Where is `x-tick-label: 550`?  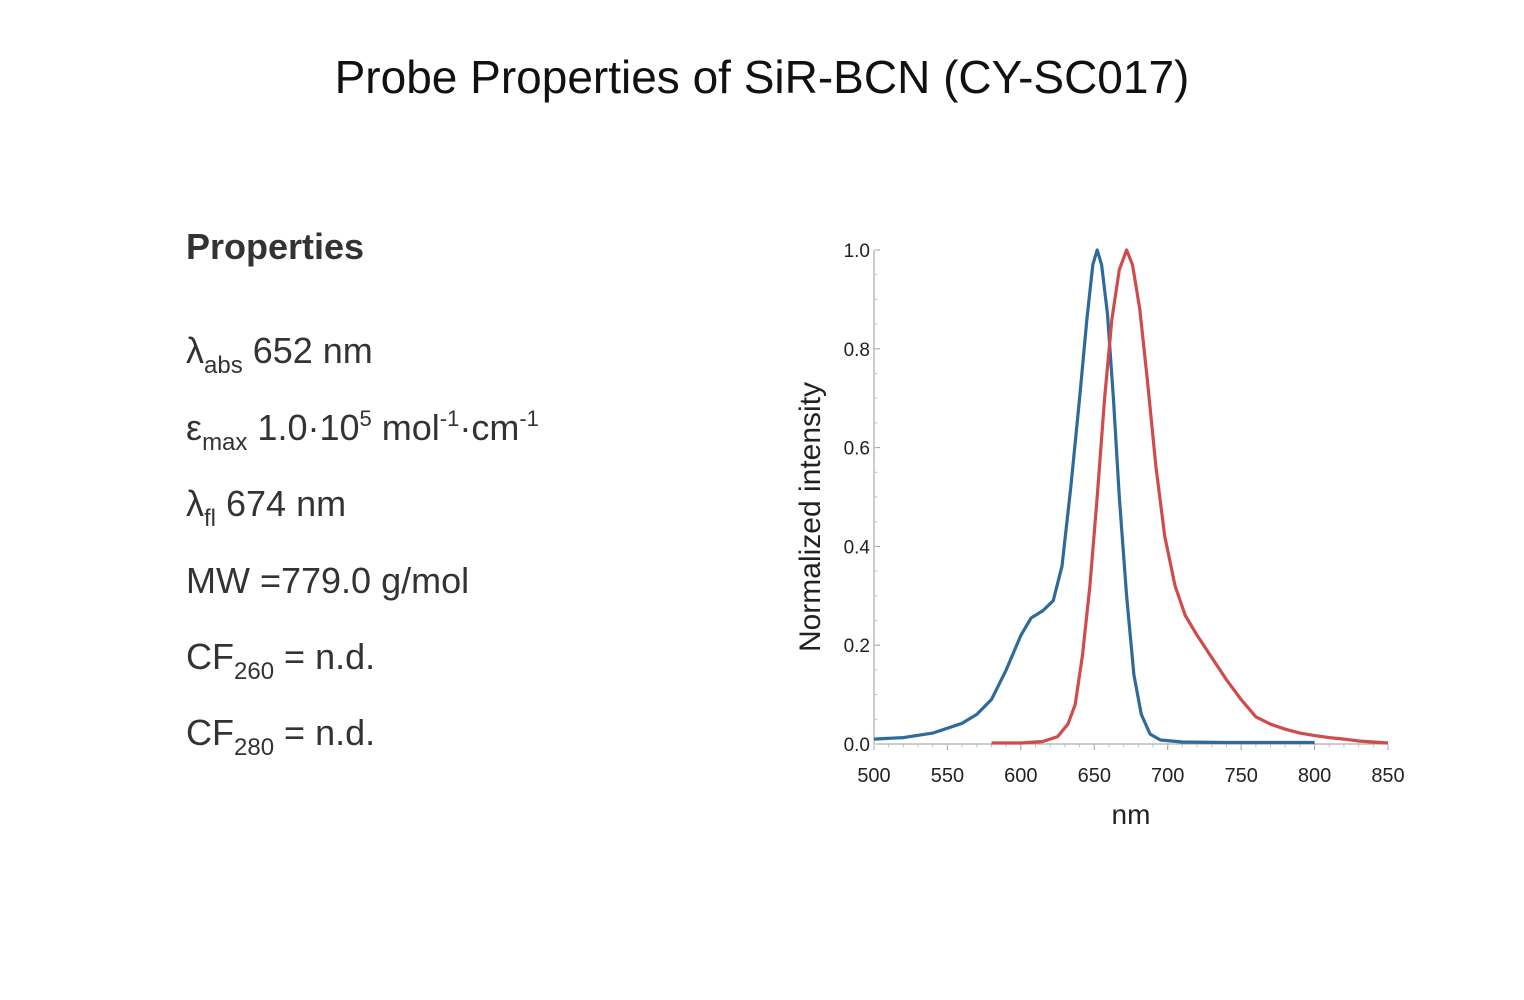 x-tick-label: 550 is located at coordinates (947, 776).